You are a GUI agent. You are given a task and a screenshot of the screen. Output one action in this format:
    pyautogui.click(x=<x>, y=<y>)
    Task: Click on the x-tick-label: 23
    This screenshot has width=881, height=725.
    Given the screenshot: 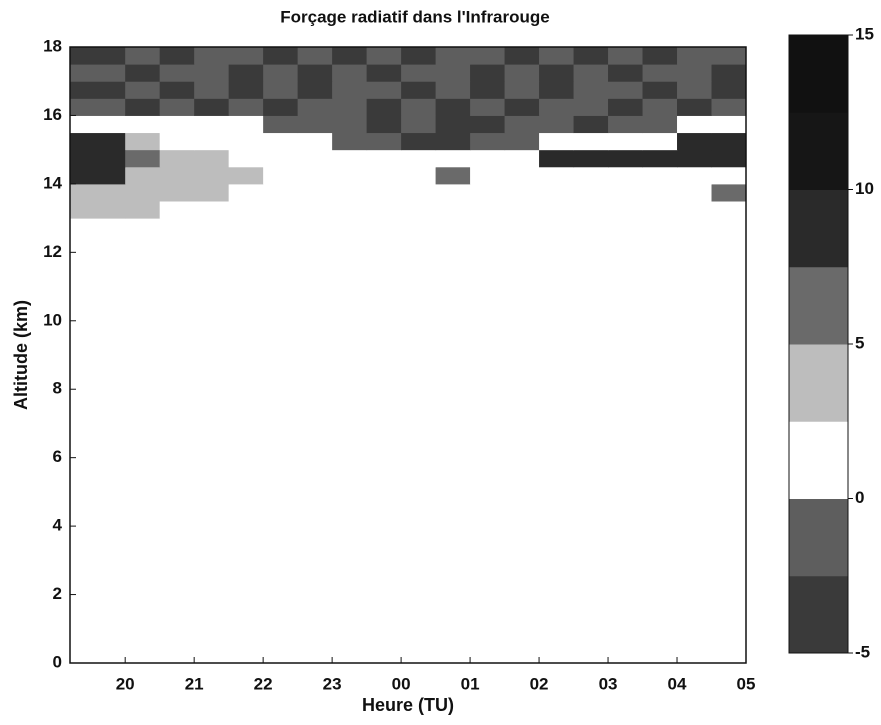 What is the action you would take?
    pyautogui.click(x=332, y=683)
    